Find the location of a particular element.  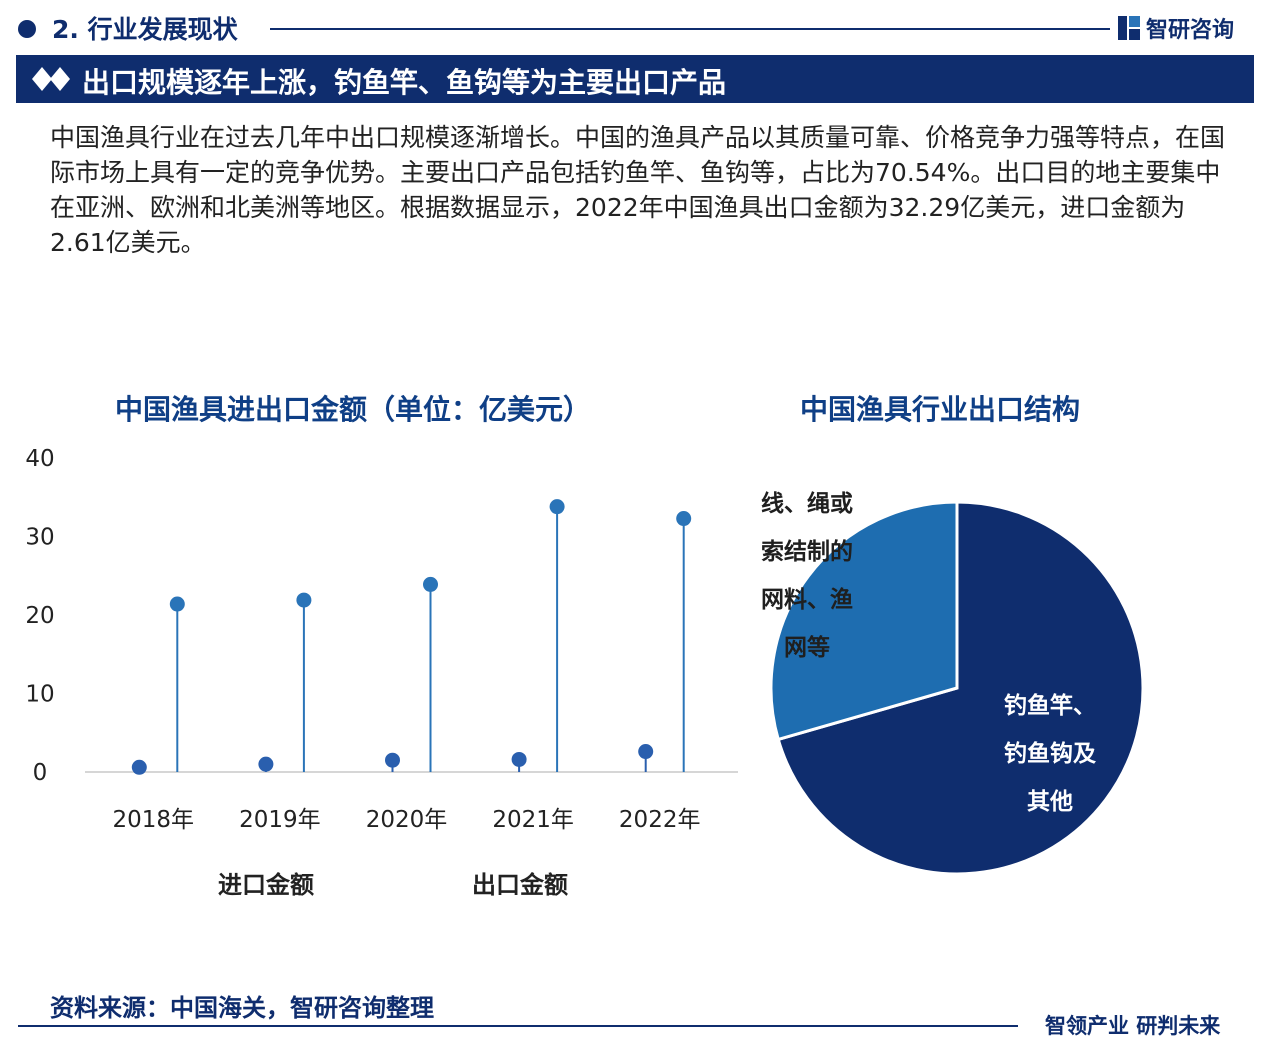

trade-chart-title: 中国渔具进出口金额（单位：亿美元） is located at coordinates (353, 409).